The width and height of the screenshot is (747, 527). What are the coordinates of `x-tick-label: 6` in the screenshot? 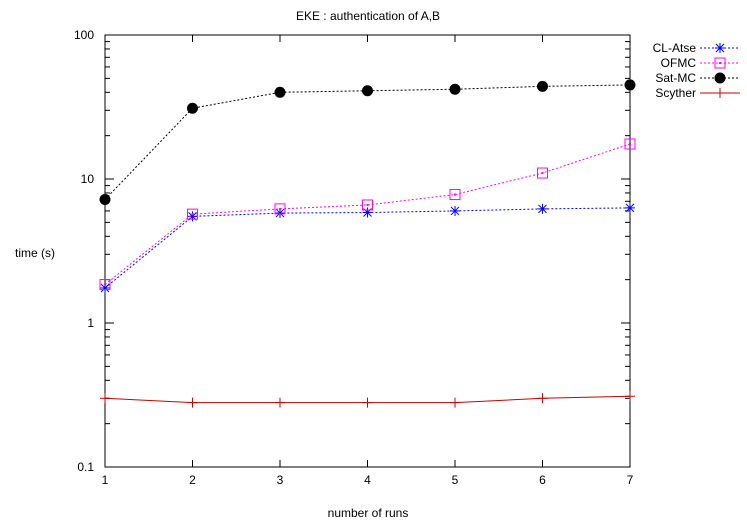 It's located at (542, 480).